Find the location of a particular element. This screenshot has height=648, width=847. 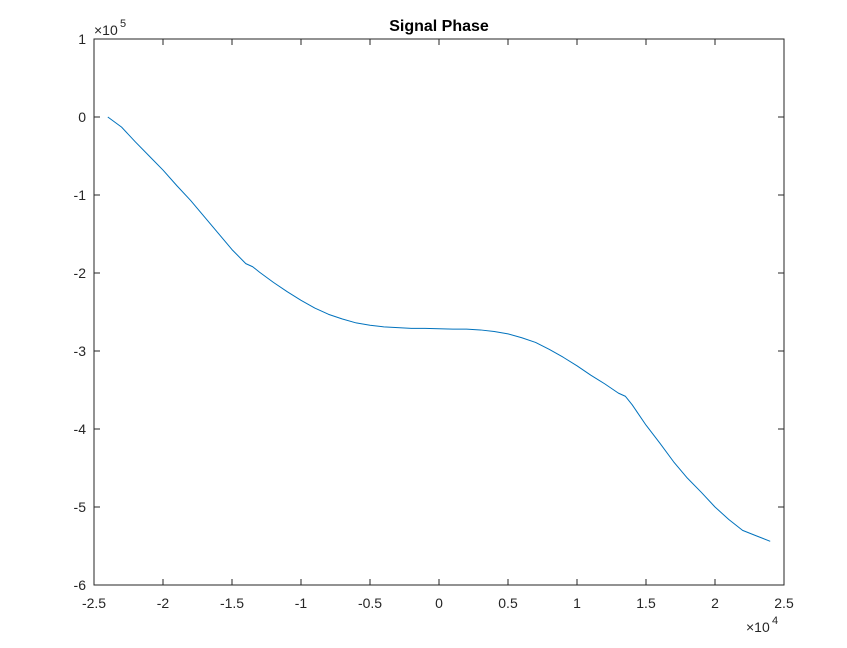

x-tick-label: 1 is located at coordinates (577, 603).